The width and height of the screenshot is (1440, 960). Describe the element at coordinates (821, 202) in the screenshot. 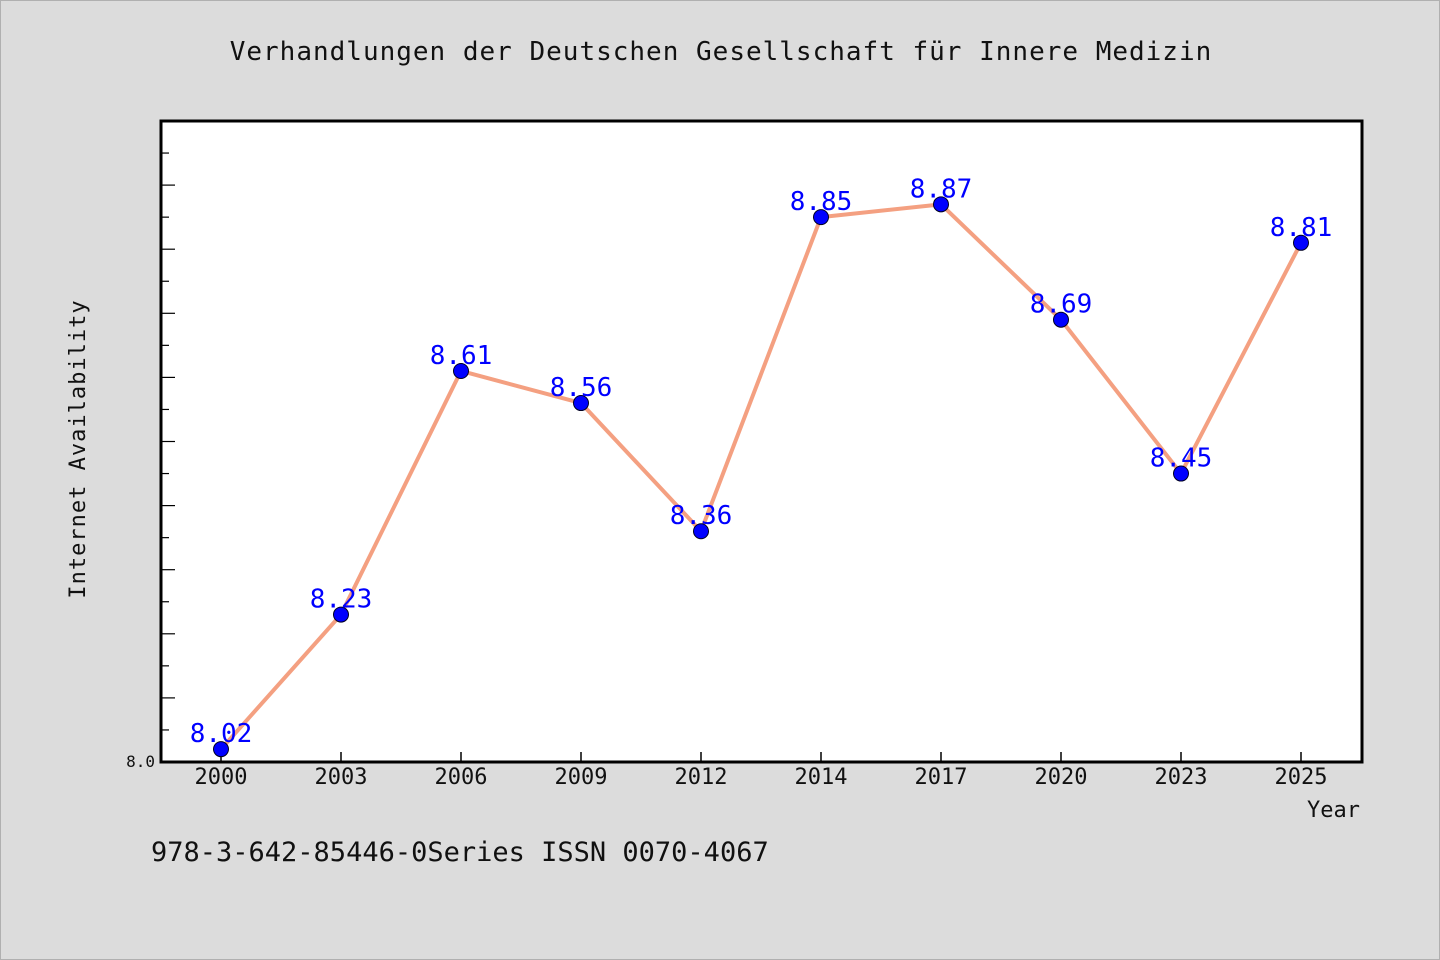

I see `data-label: 8.85` at that location.